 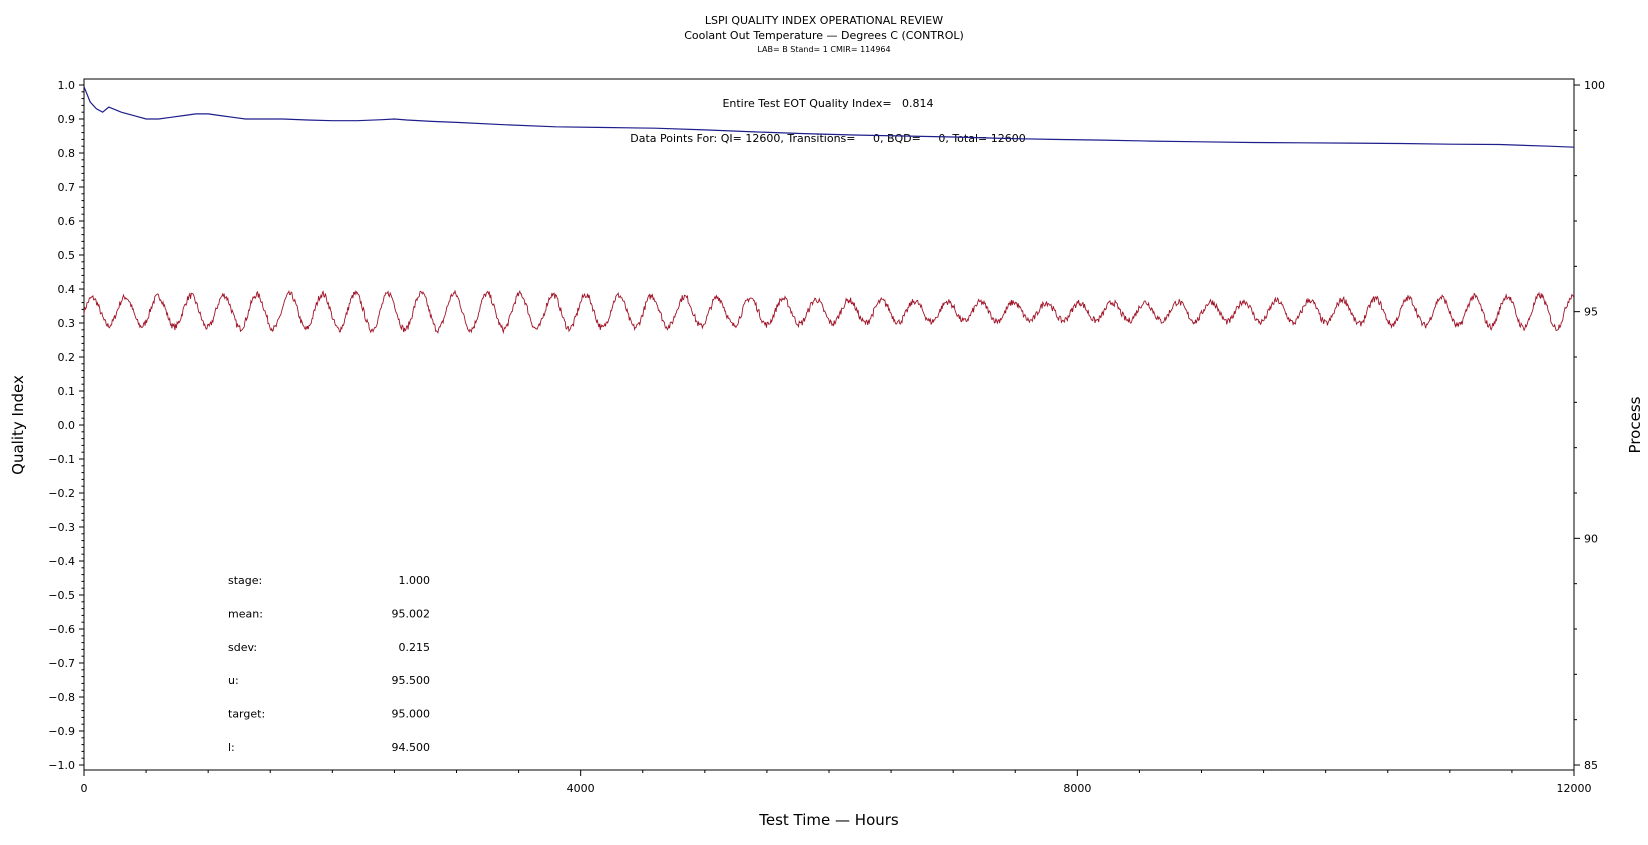 I want to click on y-tick-label: 0.7, so click(x=67, y=187).